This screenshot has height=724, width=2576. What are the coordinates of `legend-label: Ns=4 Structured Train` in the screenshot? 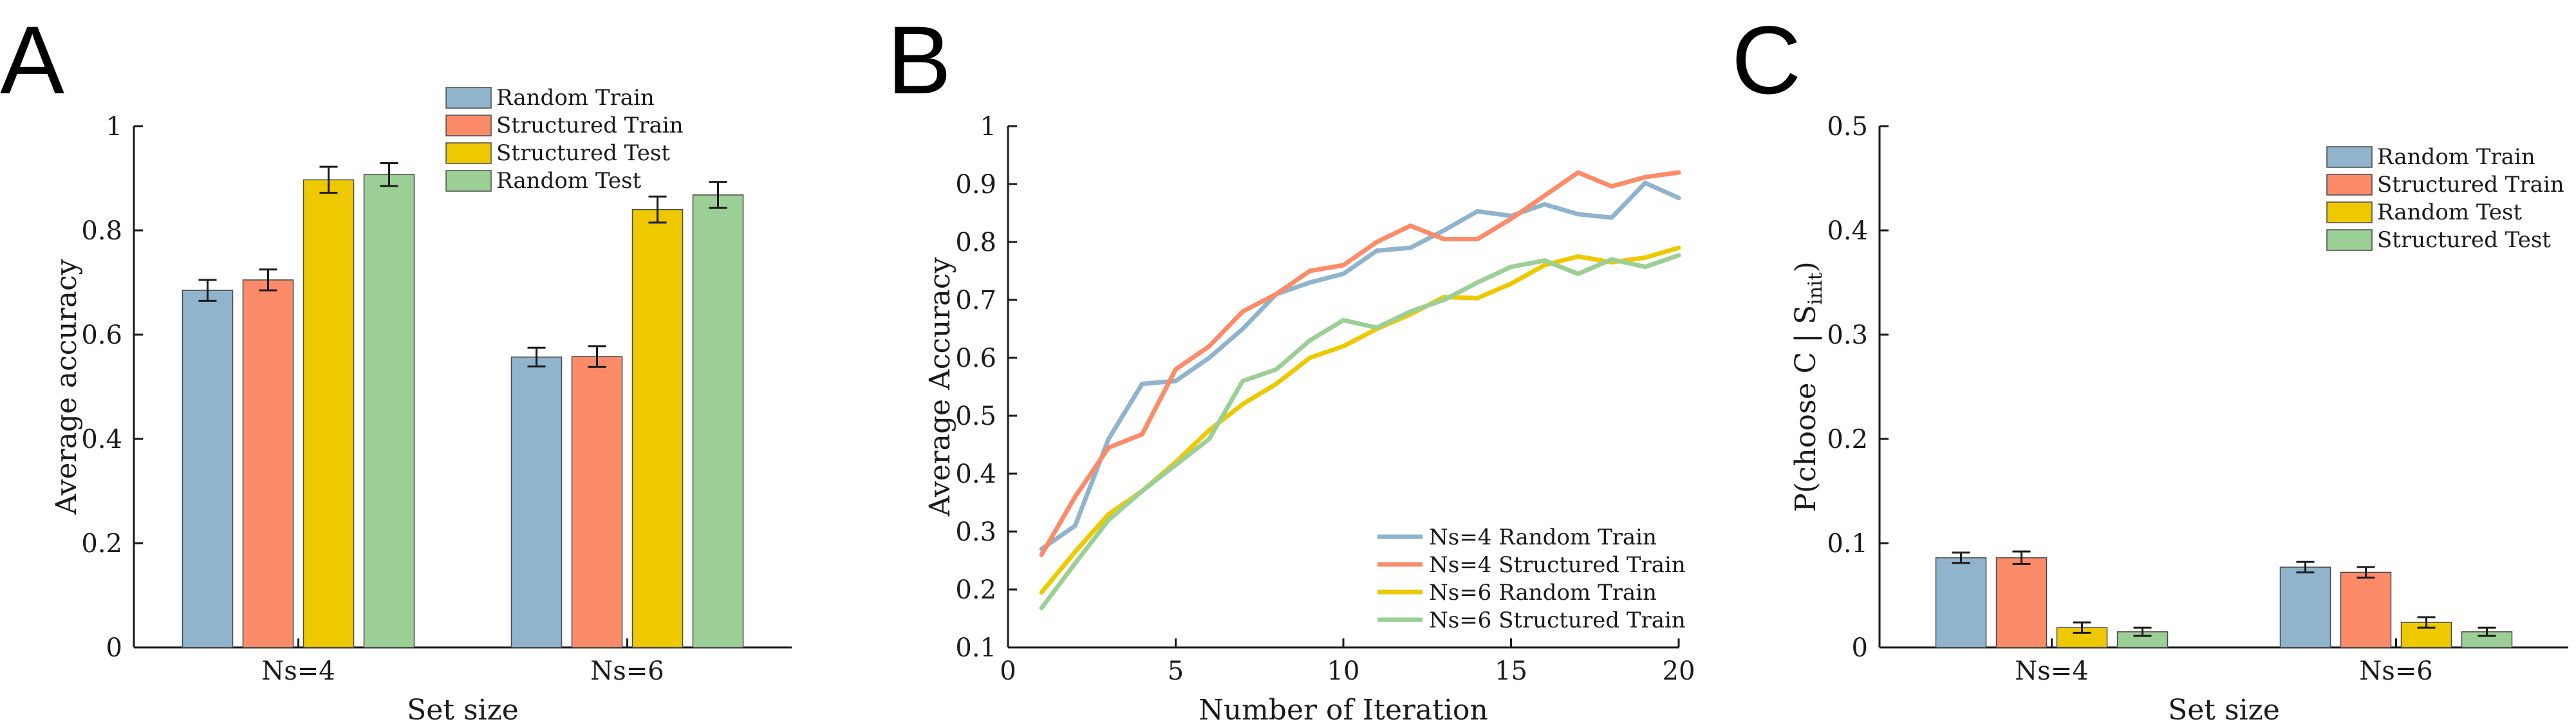 It's located at (1557, 565).